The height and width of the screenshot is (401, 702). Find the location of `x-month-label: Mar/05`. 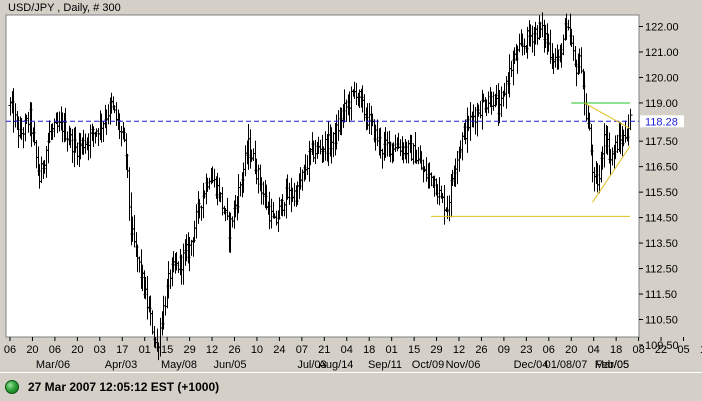

x-month-label: Mar/05 is located at coordinates (612, 365).